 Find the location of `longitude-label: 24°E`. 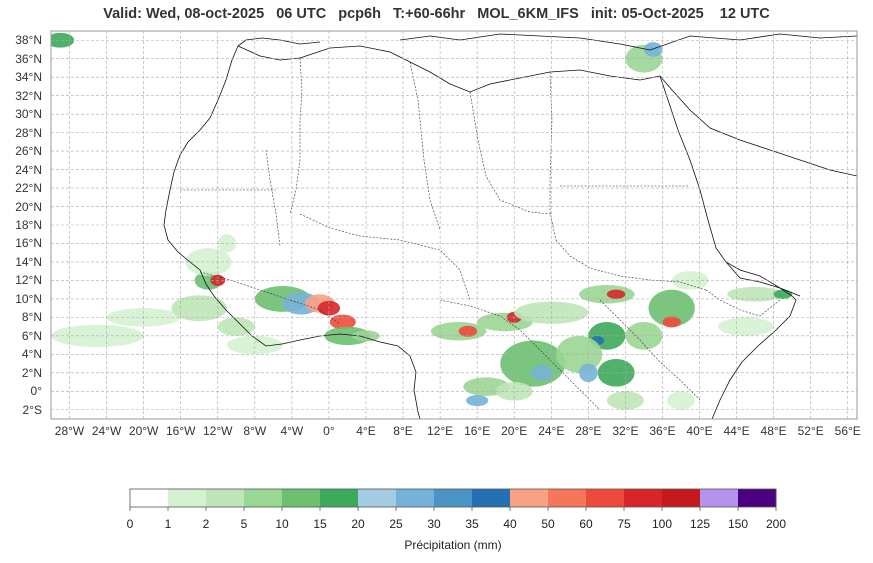

longitude-label: 24°E is located at coordinates (551, 431).